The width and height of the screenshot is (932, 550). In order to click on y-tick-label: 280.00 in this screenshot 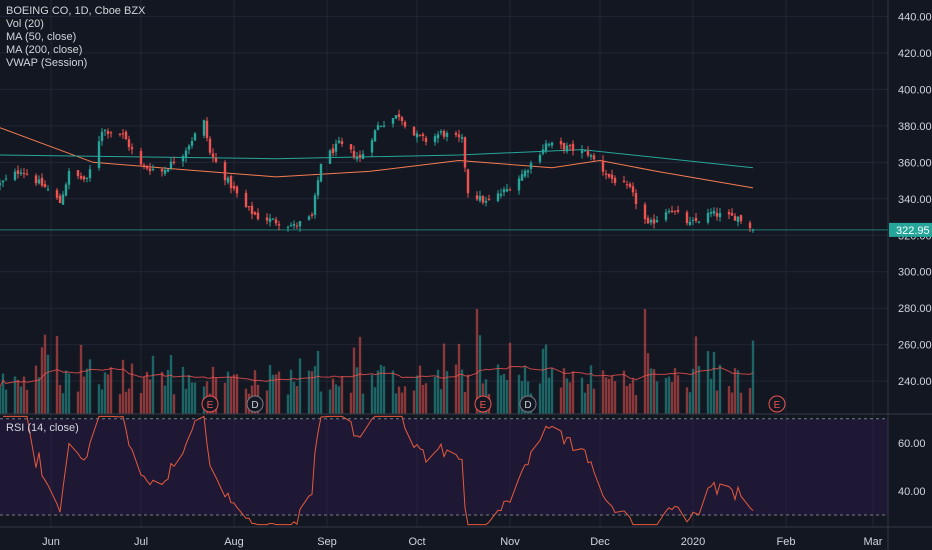, I will do `click(915, 309)`.